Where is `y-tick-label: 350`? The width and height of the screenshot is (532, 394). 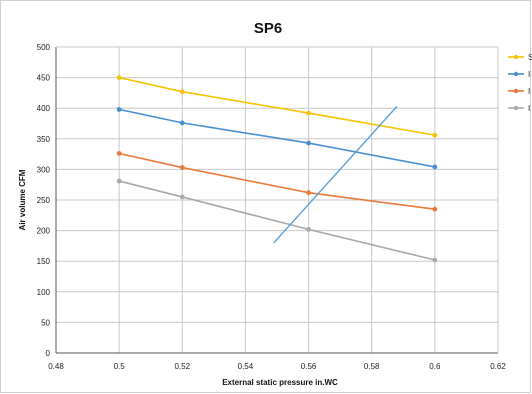 y-tick-label: 350 is located at coordinates (44, 139).